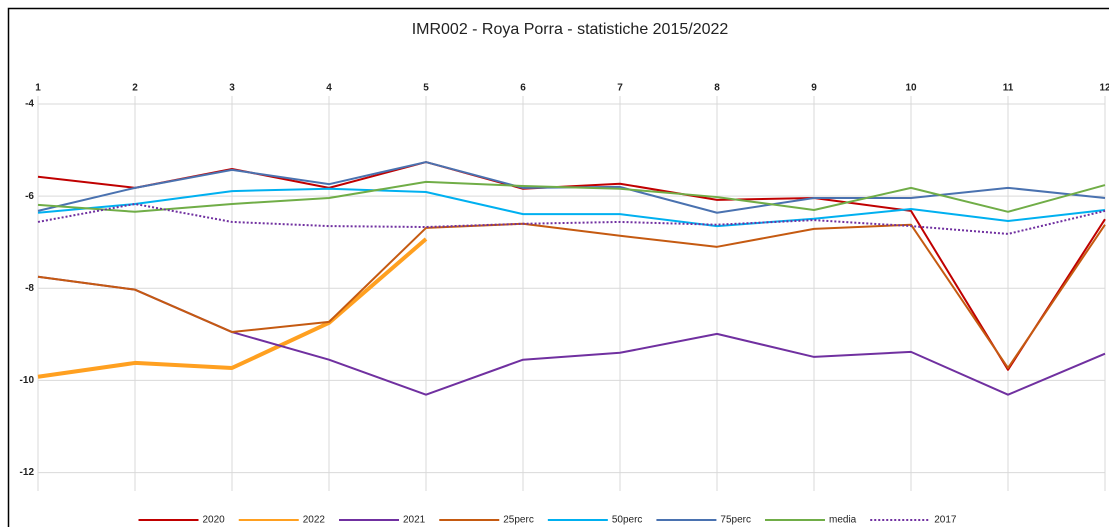 Image resolution: width=1109 pixels, height=527 pixels. I want to click on y-tick-label: -10, so click(27, 380).